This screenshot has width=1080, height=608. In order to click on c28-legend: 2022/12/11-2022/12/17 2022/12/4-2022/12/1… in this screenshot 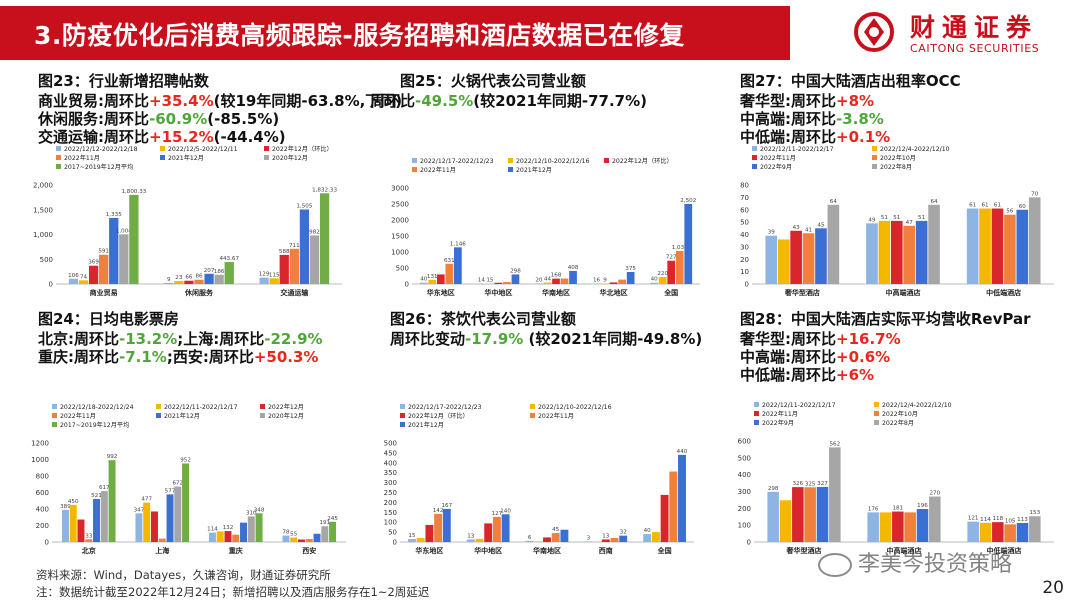, I will do `click(853, 414)`.